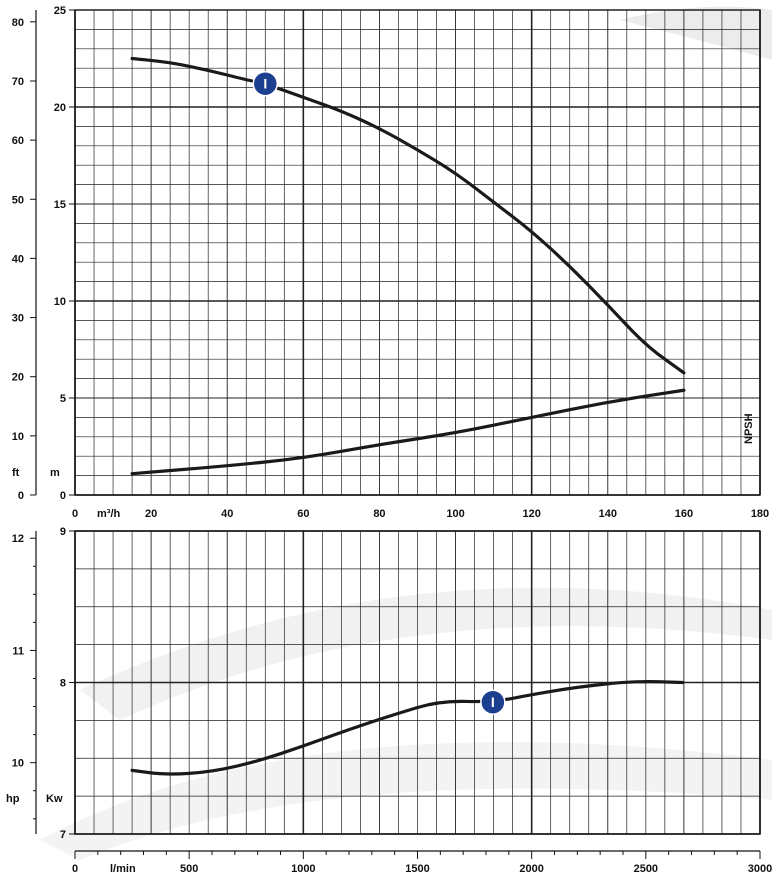  I want to click on m-tick-label: 10, so click(60, 302).